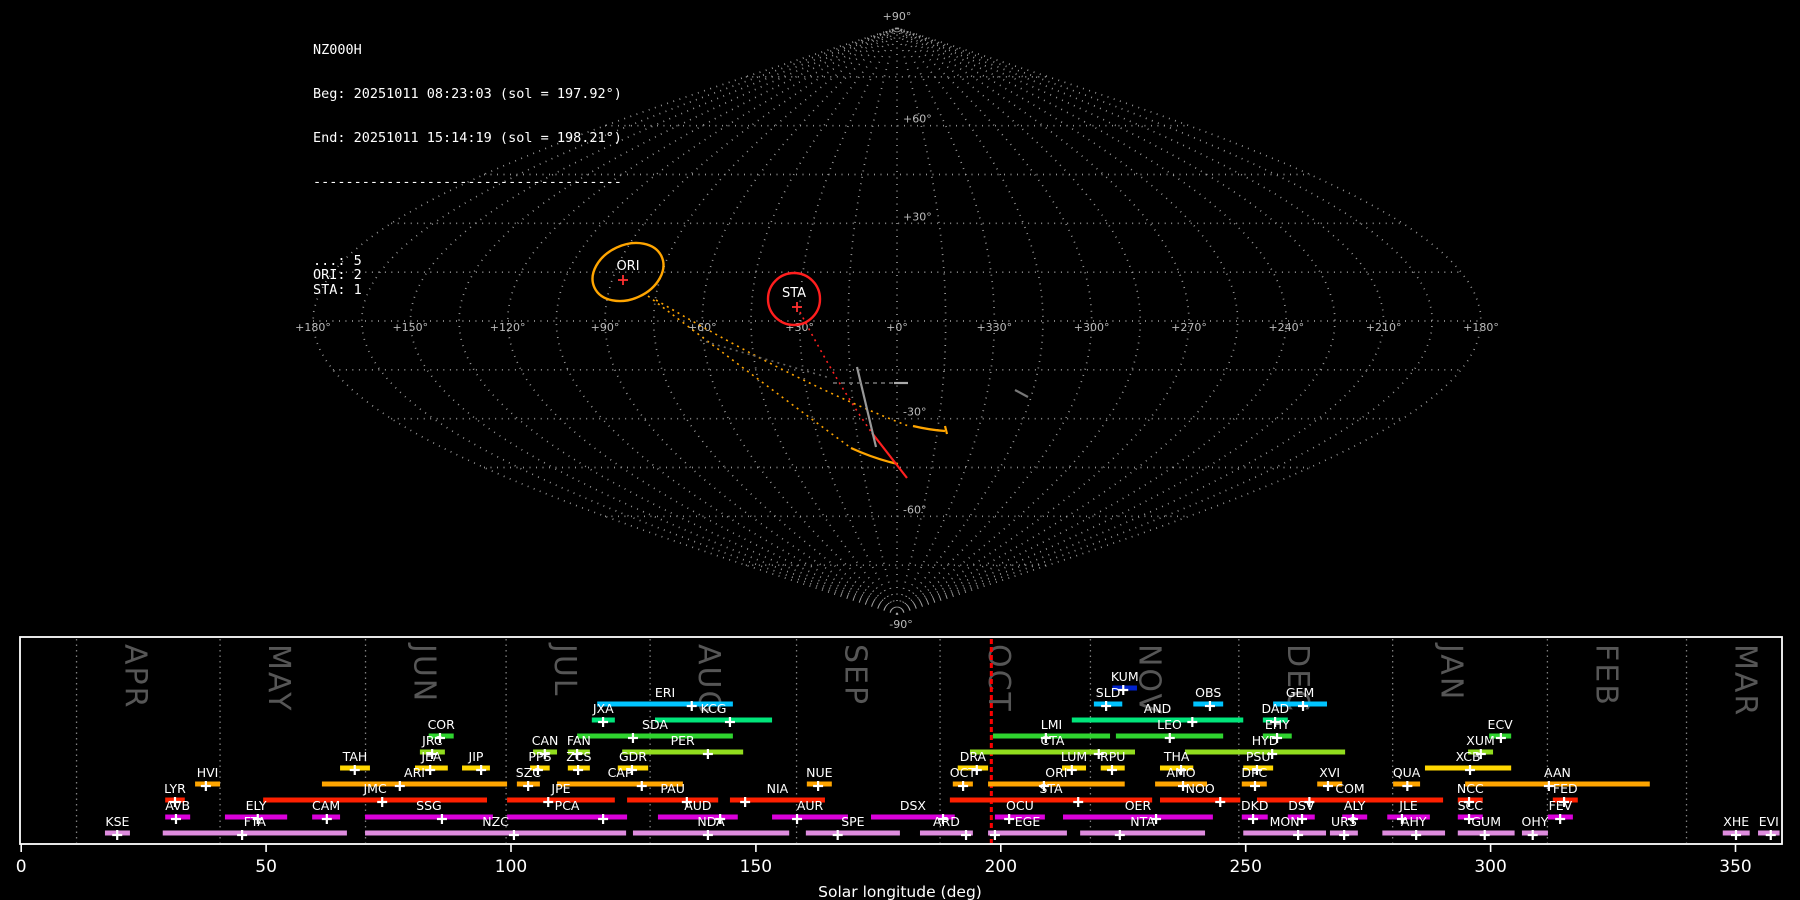  What do you see at coordinates (1451, 671) in the screenshot?
I see `month-label-jan: JAN` at bounding box center [1451, 671].